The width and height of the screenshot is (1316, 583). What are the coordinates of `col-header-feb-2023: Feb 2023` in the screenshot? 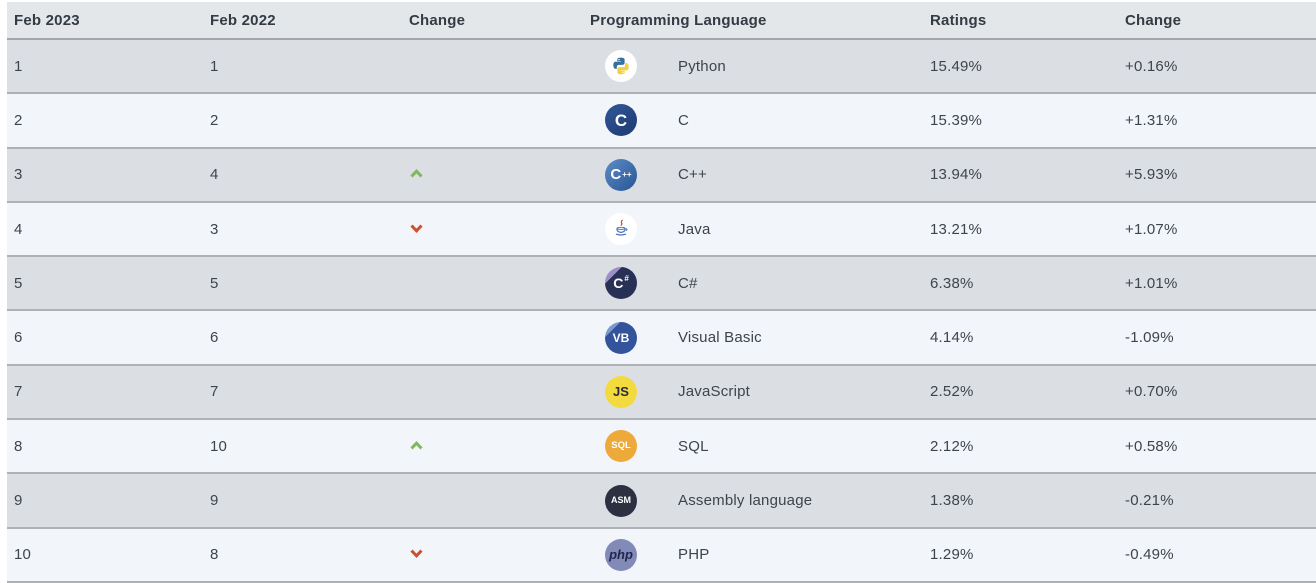 It's located at (47, 20).